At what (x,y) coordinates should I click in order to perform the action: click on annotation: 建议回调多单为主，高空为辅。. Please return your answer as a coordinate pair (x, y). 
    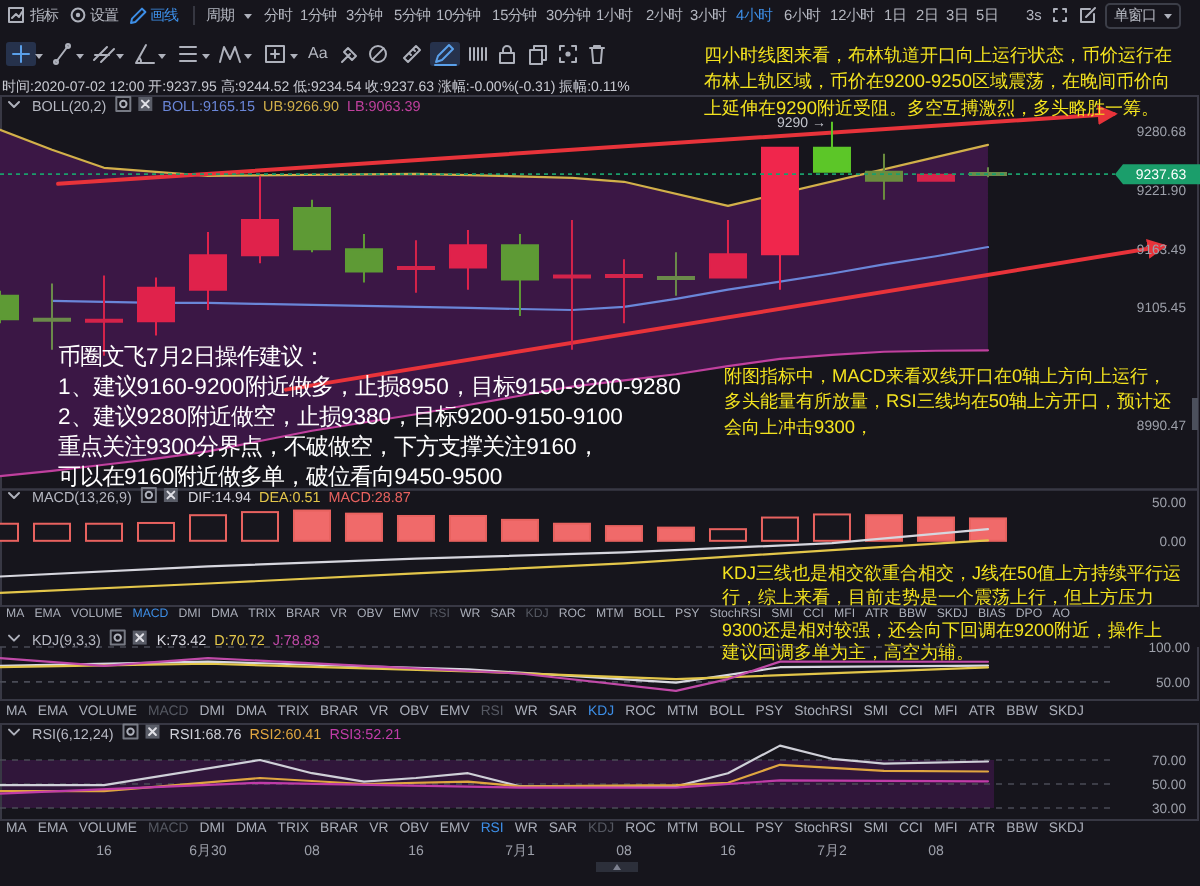
    Looking at the image, I should click on (847, 652).